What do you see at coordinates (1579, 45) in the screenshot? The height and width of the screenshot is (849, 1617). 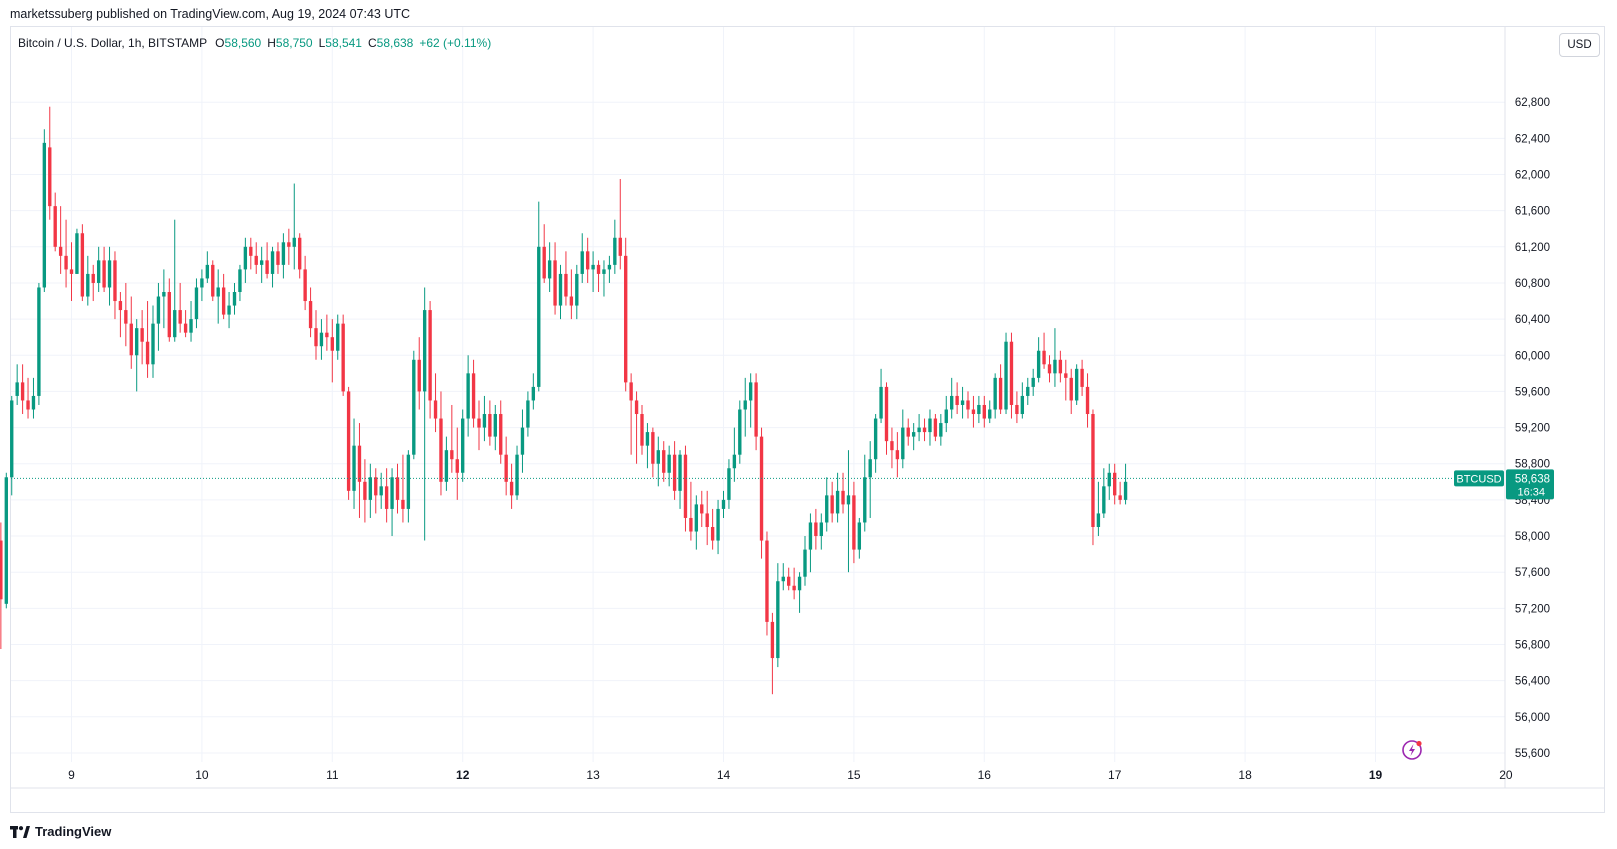 I see `currency-button: USD` at bounding box center [1579, 45].